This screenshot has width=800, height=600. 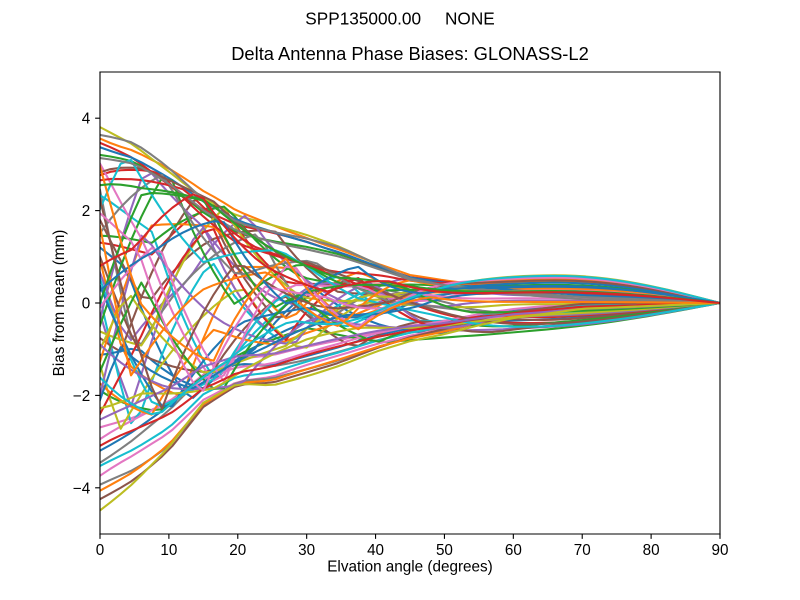 I want to click on svg-text: 30, so click(x=306, y=550).